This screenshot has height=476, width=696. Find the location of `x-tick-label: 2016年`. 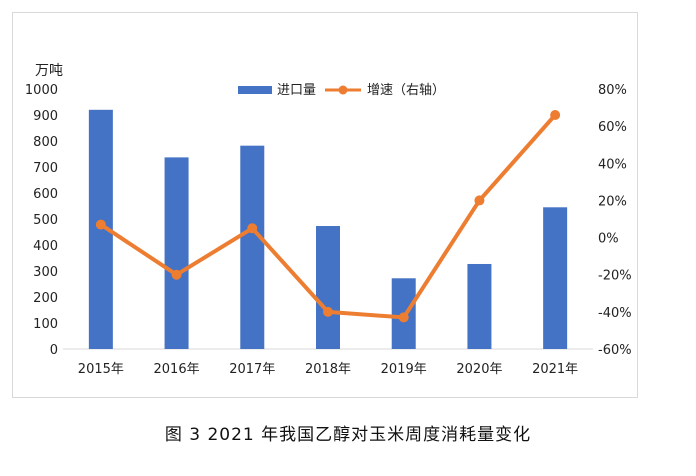

x-tick-label: 2016年 is located at coordinates (177, 369).